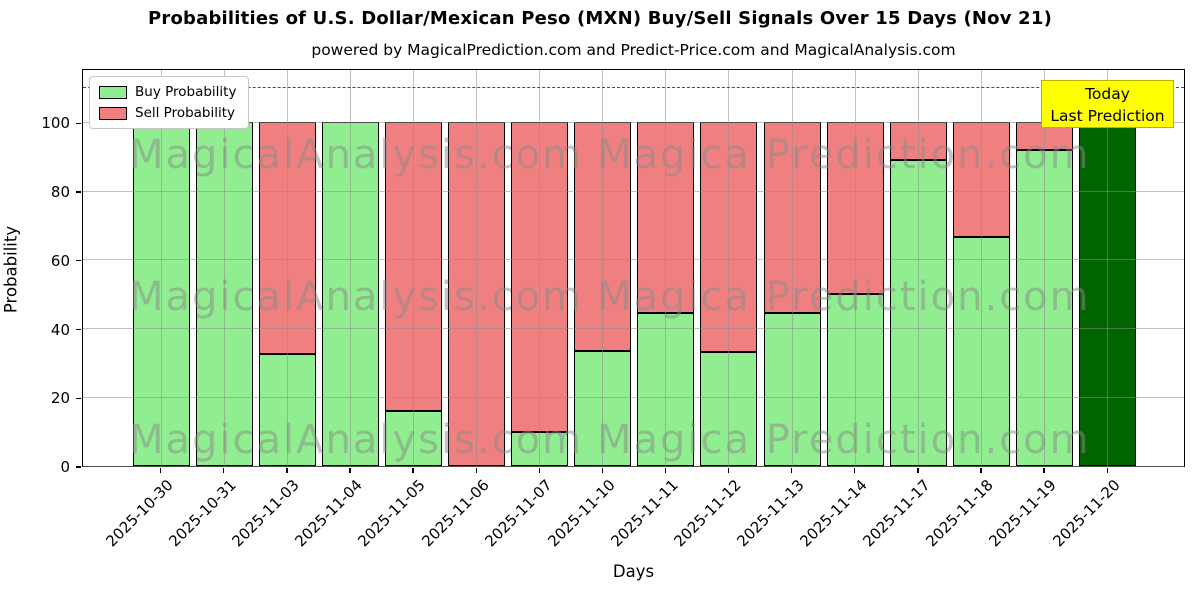  I want to click on x-axis-title: Days, so click(633, 571).